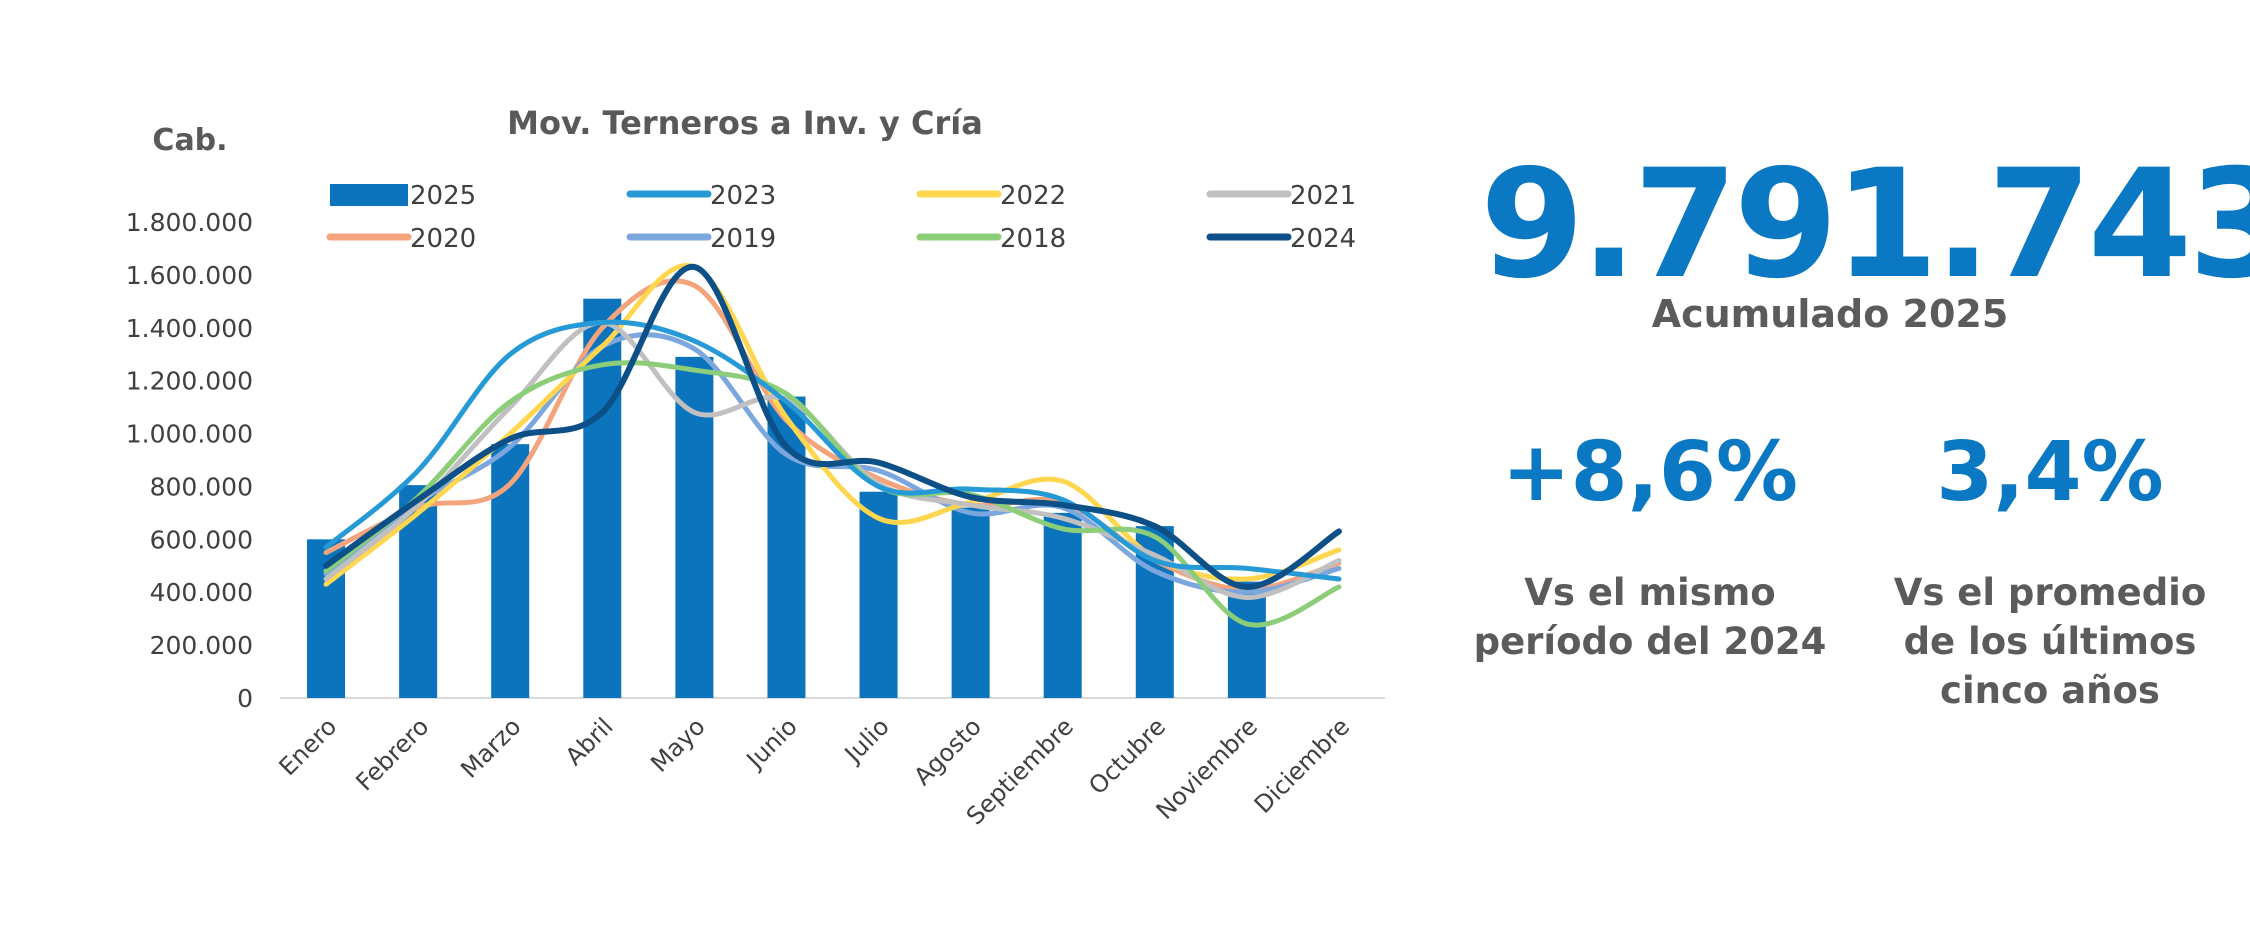 The height and width of the screenshot is (943, 2250). Describe the element at coordinates (743, 196) in the screenshot. I see `legend-label-2023: 2023` at that location.